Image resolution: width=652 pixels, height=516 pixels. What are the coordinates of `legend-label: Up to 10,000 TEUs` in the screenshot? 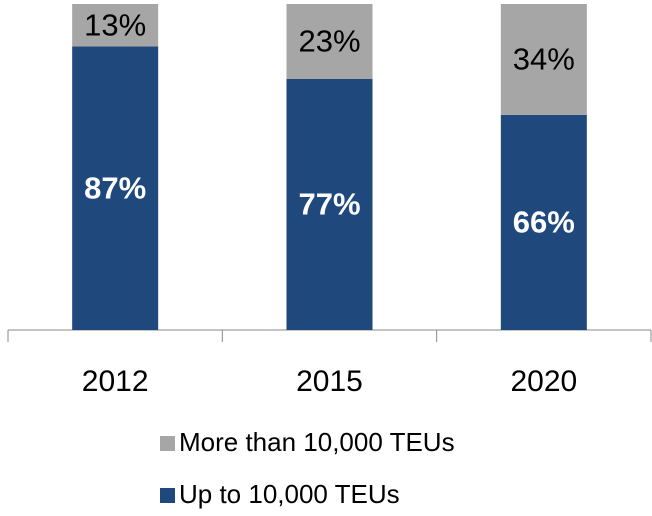 It's located at (289, 494).